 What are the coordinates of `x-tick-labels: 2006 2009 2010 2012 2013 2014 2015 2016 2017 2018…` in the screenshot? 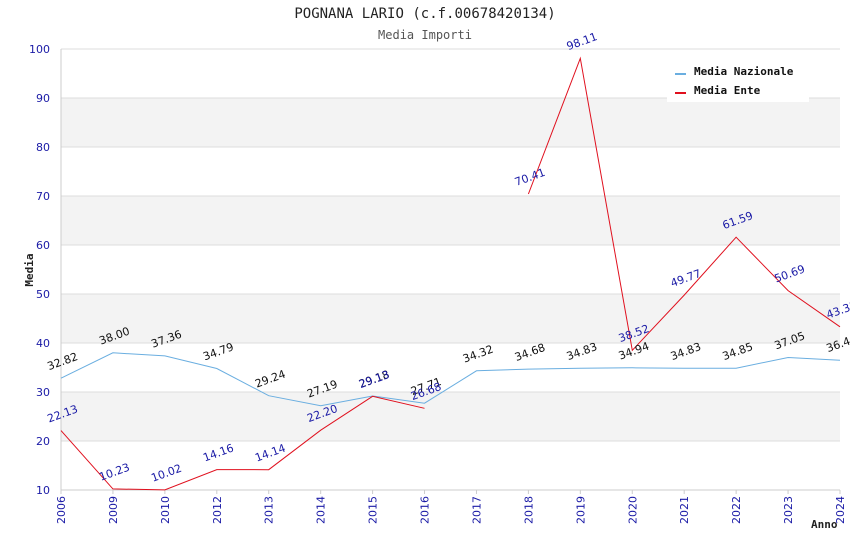 It's located at (451, 510).